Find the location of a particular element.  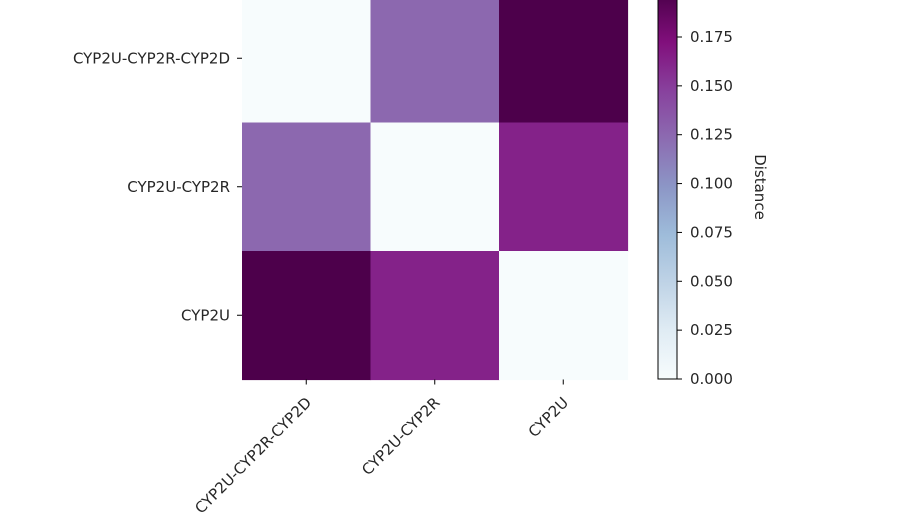

x-tick-label: CYP2U is located at coordinates (548, 417).